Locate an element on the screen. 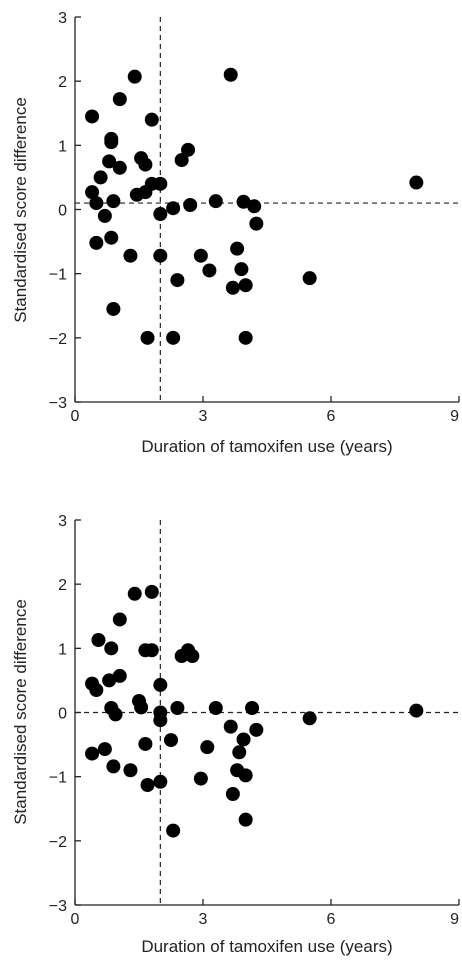 The width and height of the screenshot is (462, 960). y-axis-title: Standardised score difference is located at coordinates (20, 210).